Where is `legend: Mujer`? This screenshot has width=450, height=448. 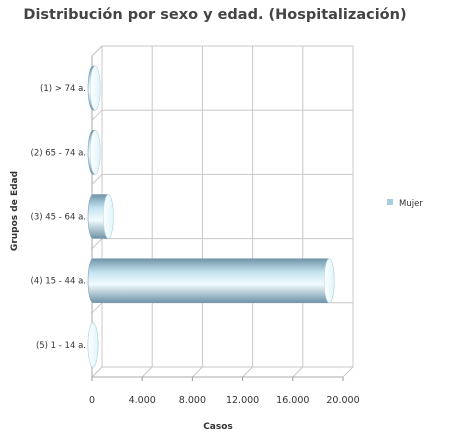 legend: Mujer is located at coordinates (405, 204).